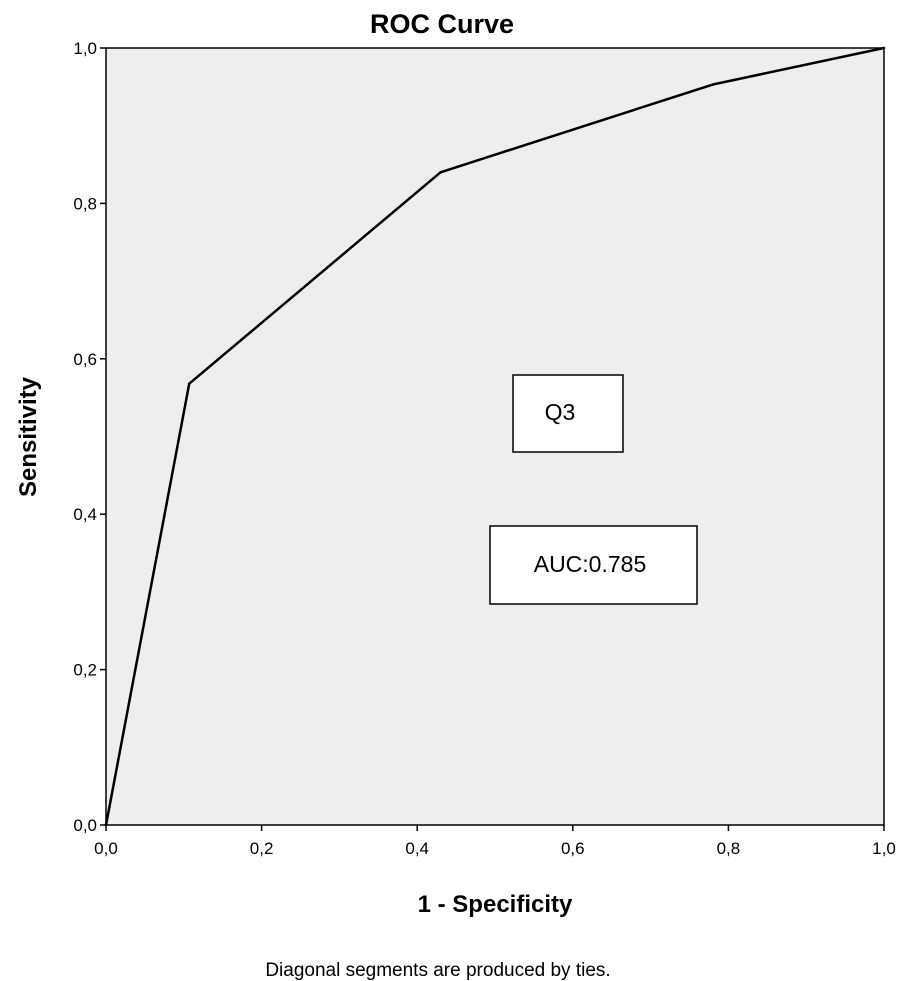  Describe the element at coordinates (85, 670) in the screenshot. I see `y-tick-label: 0,2` at that location.